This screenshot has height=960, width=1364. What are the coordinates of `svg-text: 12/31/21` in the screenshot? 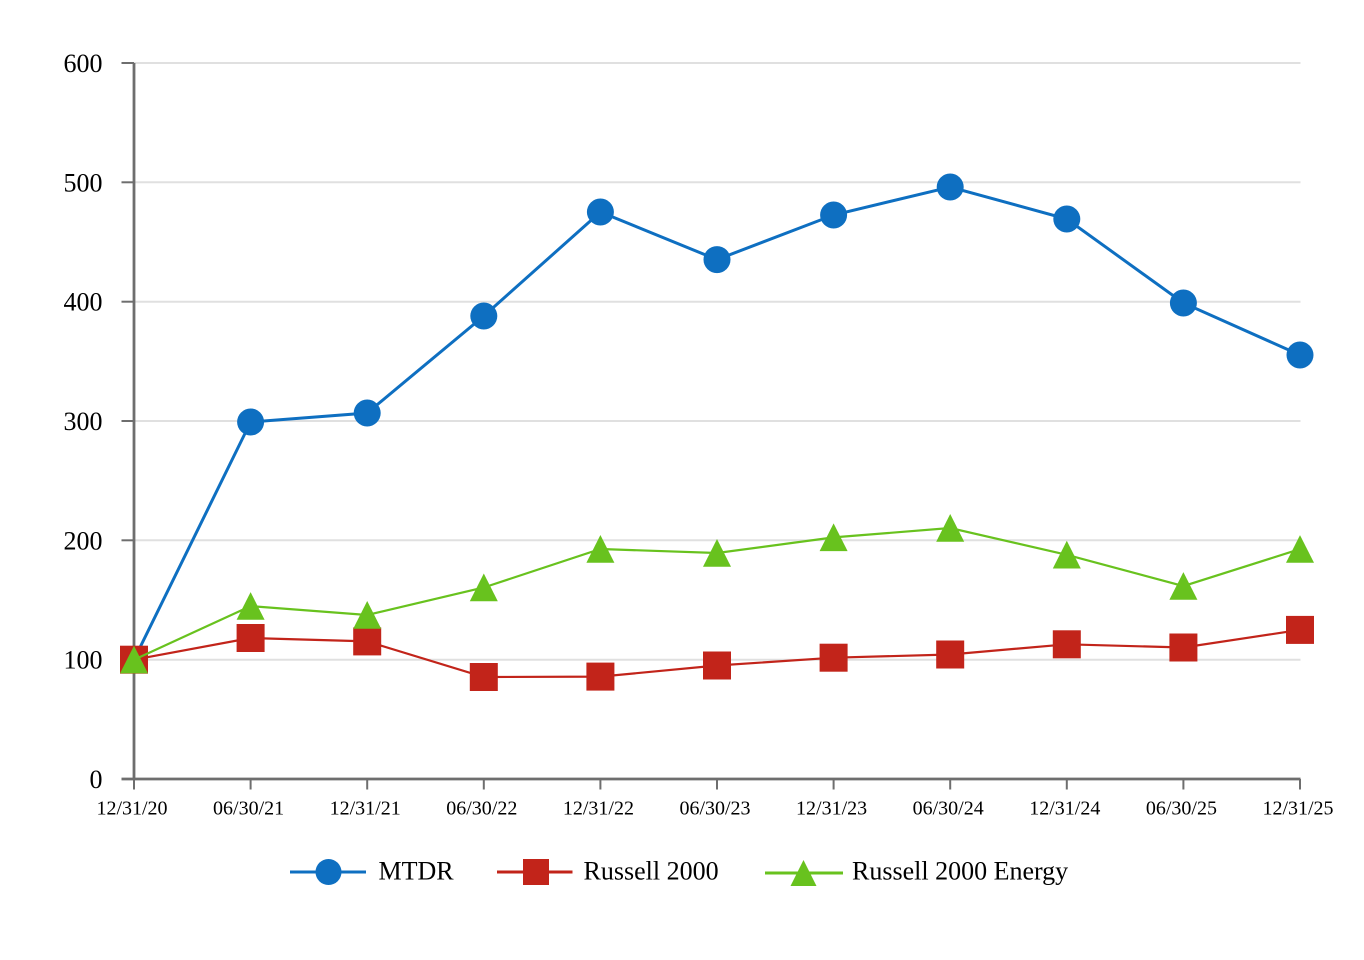 It's located at (365, 809).